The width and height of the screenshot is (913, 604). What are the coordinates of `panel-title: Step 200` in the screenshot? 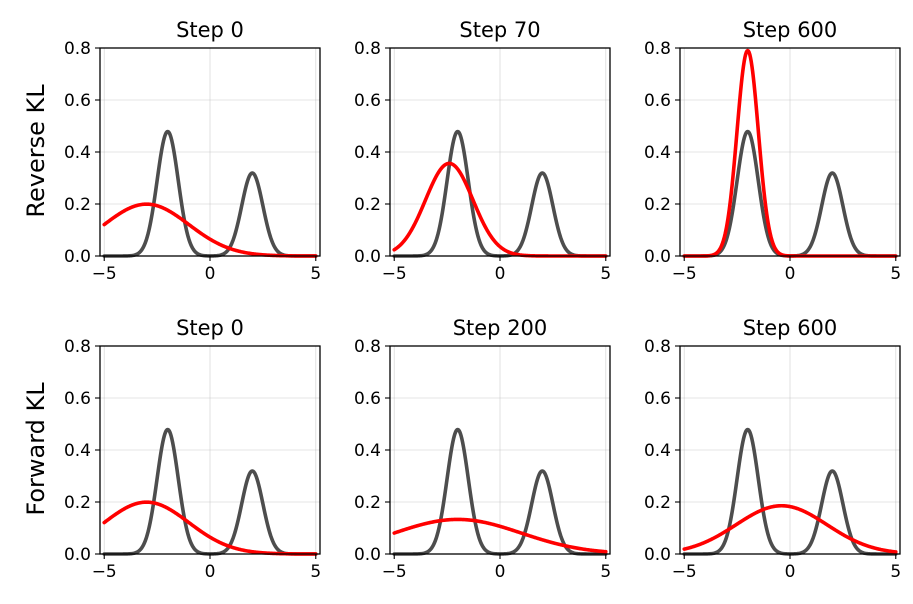 It's located at (500, 328).